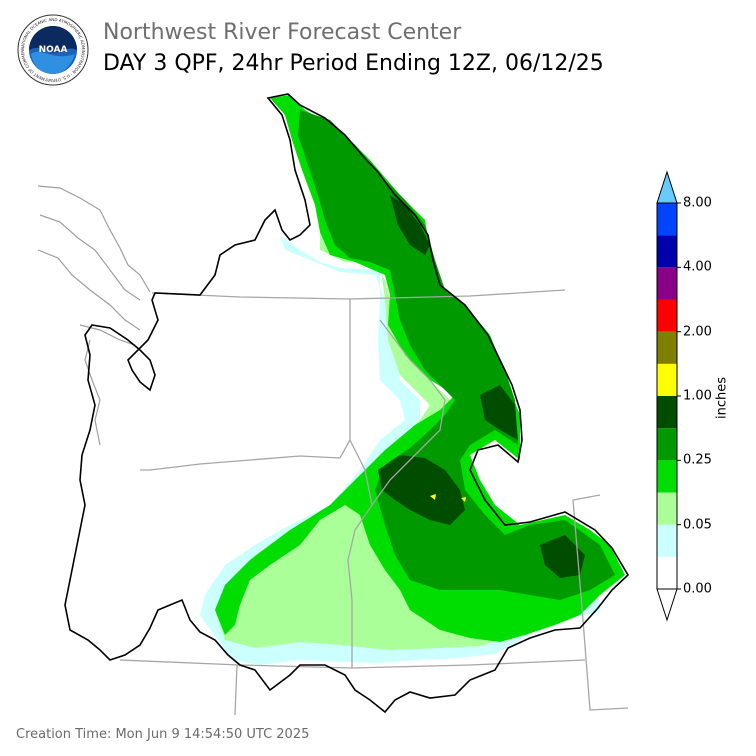 The height and width of the screenshot is (756, 756). What do you see at coordinates (697, 332) in the screenshot?
I see `colorbar-tick-label: 2.00` at bounding box center [697, 332].